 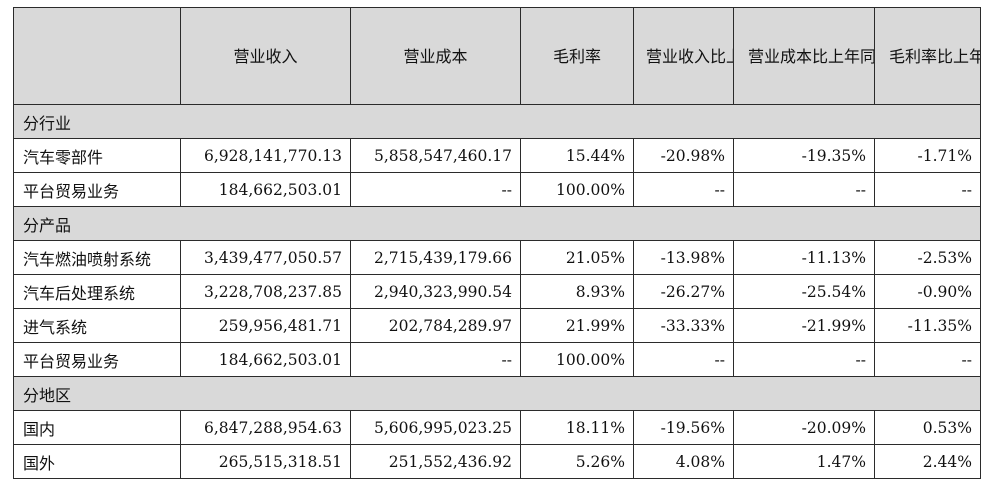 What do you see at coordinates (265, 155) in the screenshot?
I see `revenue-cell: 6,928,141,770.13` at bounding box center [265, 155].